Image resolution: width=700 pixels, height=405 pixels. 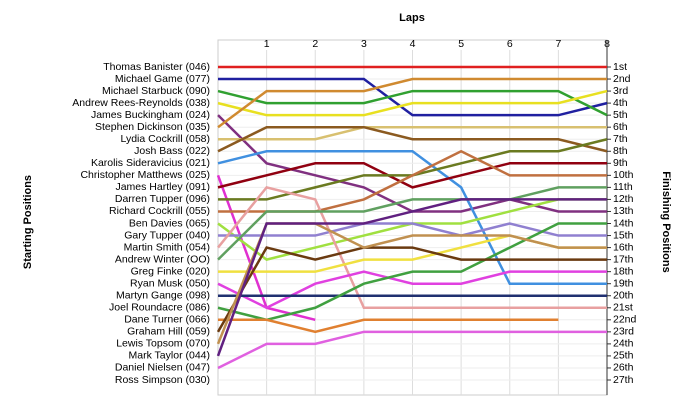 I want to click on driver-label: Karolis Sideravicius (021), so click(x=150, y=163).